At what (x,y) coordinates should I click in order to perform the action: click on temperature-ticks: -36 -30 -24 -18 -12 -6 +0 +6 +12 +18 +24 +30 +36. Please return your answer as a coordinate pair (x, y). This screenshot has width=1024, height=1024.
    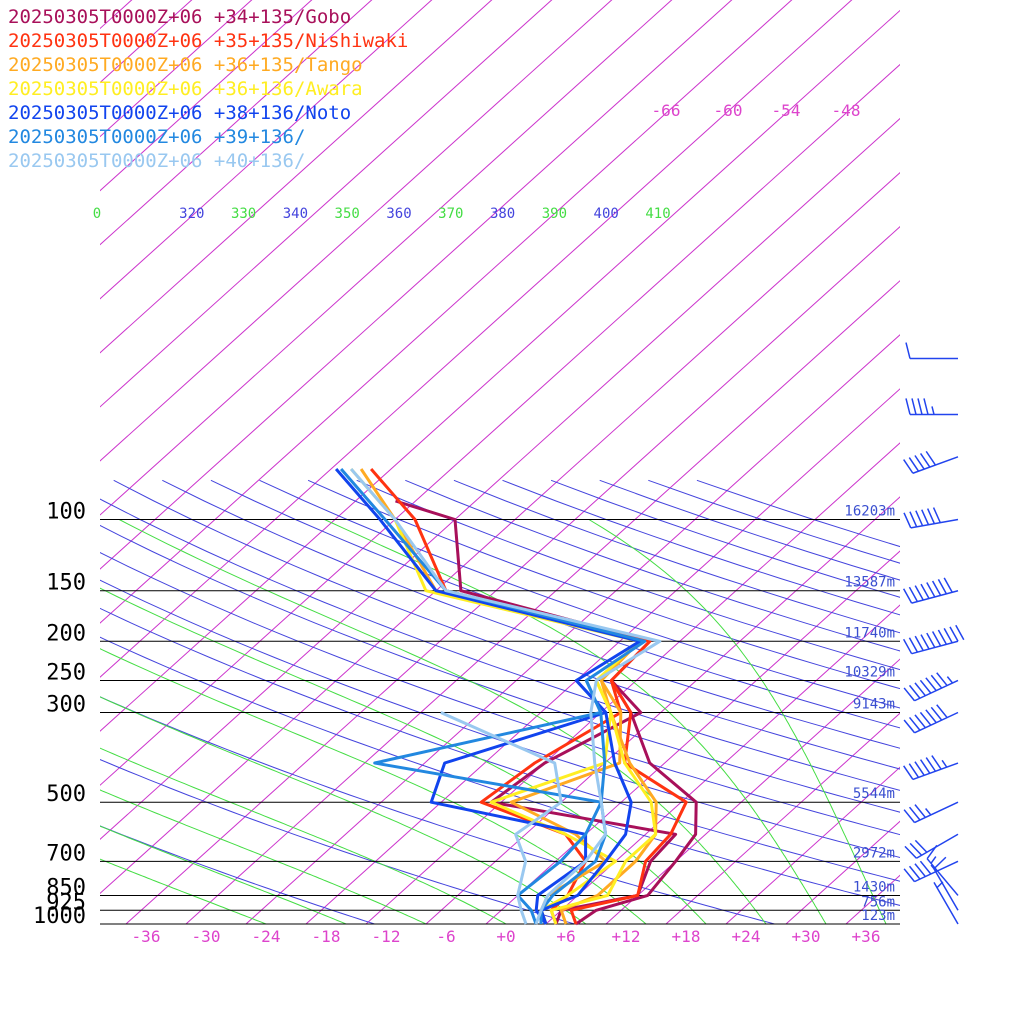
    Looking at the image, I should click on (506, 936).